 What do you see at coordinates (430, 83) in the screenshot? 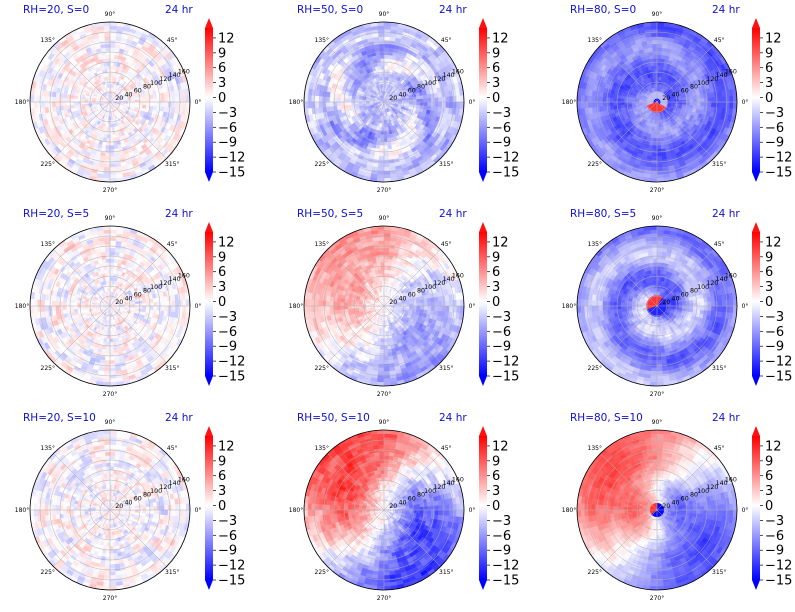
I see `radius-tick-label: 100` at bounding box center [430, 83].